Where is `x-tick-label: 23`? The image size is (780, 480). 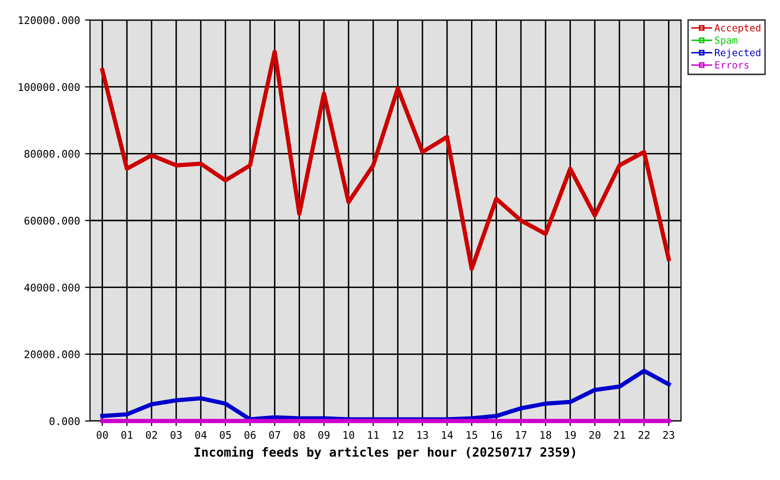 x-tick-label: 23 is located at coordinates (668, 434).